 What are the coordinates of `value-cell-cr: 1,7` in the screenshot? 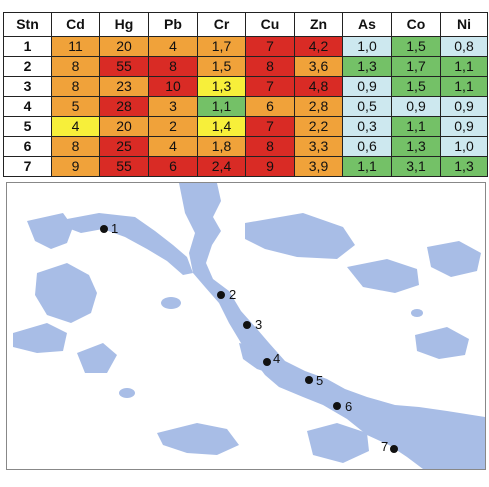 It's located at (221, 46).